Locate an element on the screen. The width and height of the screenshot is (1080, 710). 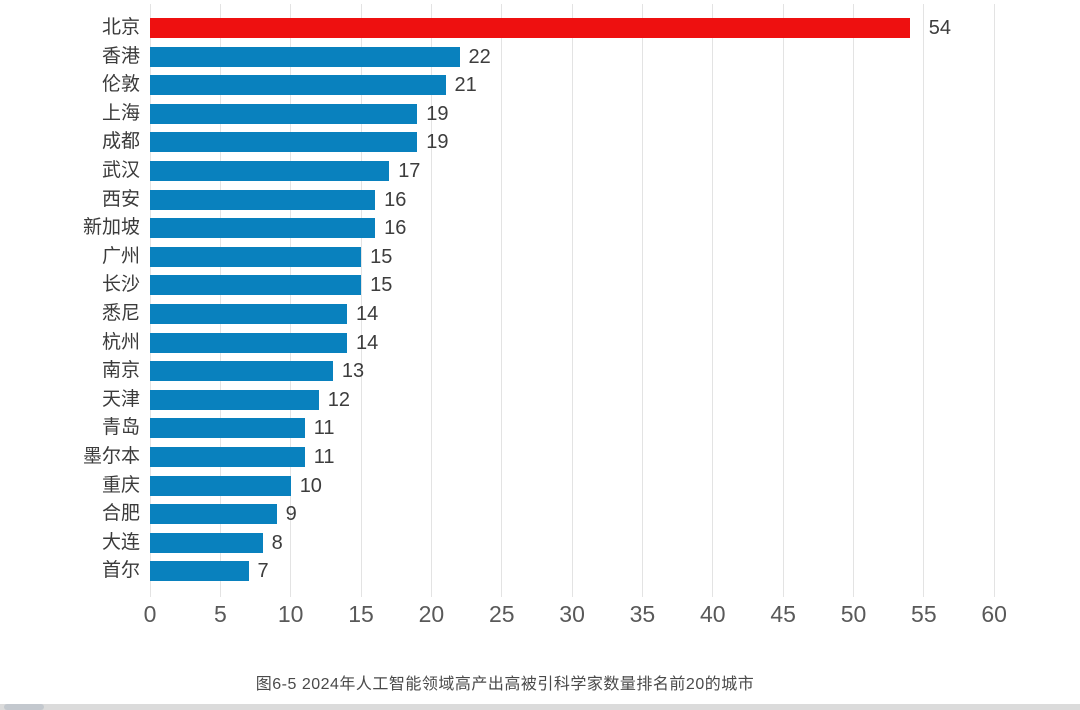
category-label: 广州 is located at coordinates (120, 256).